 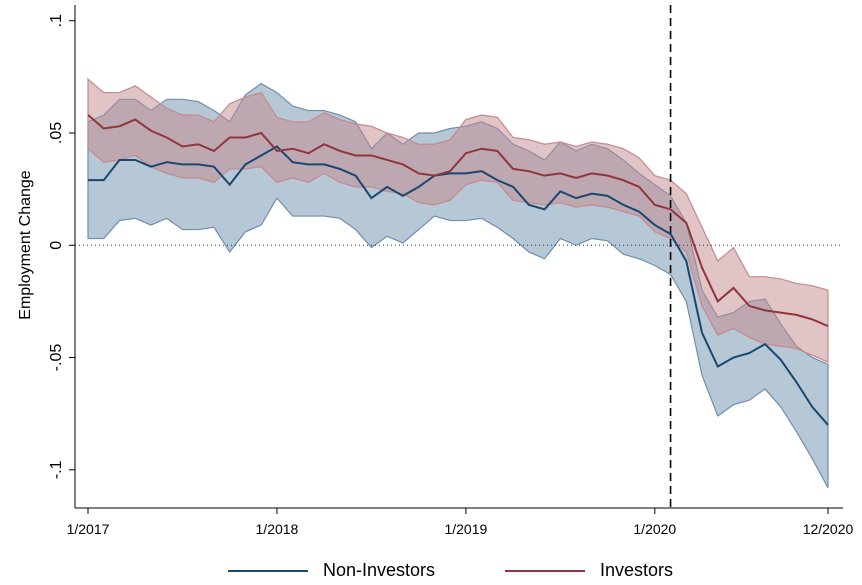 What do you see at coordinates (56, 133) in the screenshot?
I see `y-tick-label: .05` at bounding box center [56, 133].